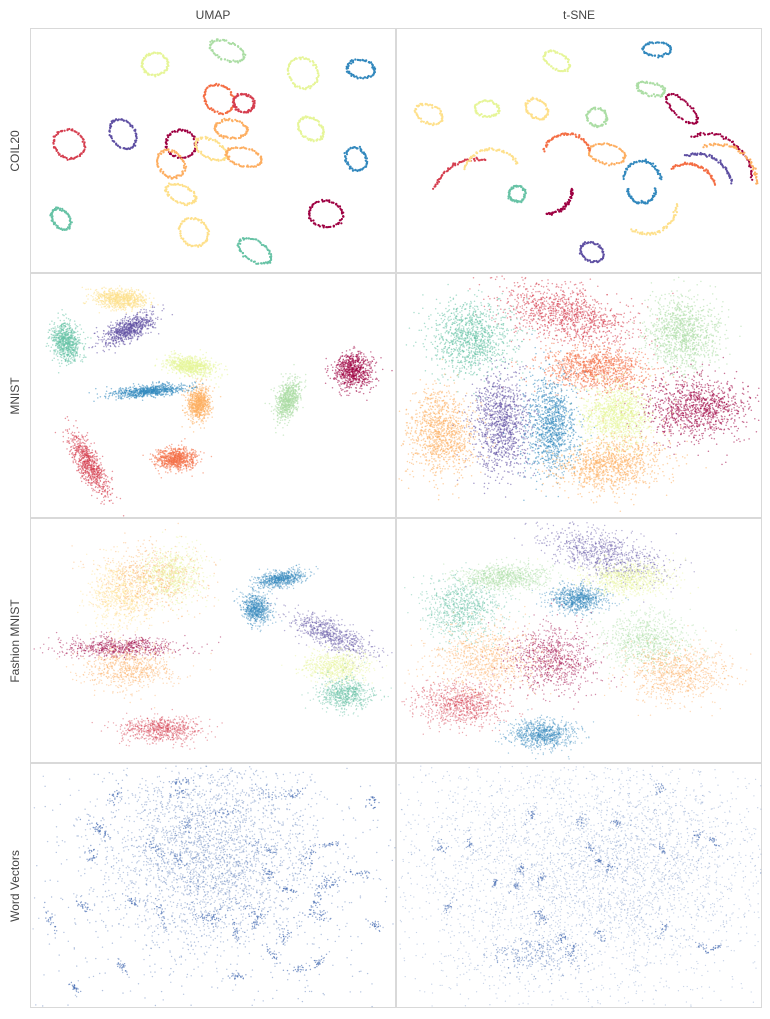 The height and width of the screenshot is (1019, 770). I want to click on wordvec-tsne-cluster, so click(527, 957).